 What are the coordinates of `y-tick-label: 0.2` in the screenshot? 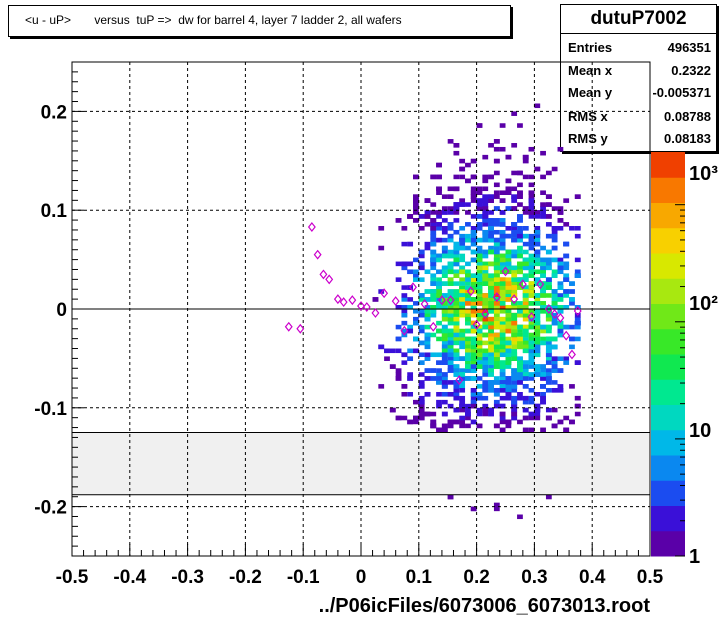 It's located at (54, 112).